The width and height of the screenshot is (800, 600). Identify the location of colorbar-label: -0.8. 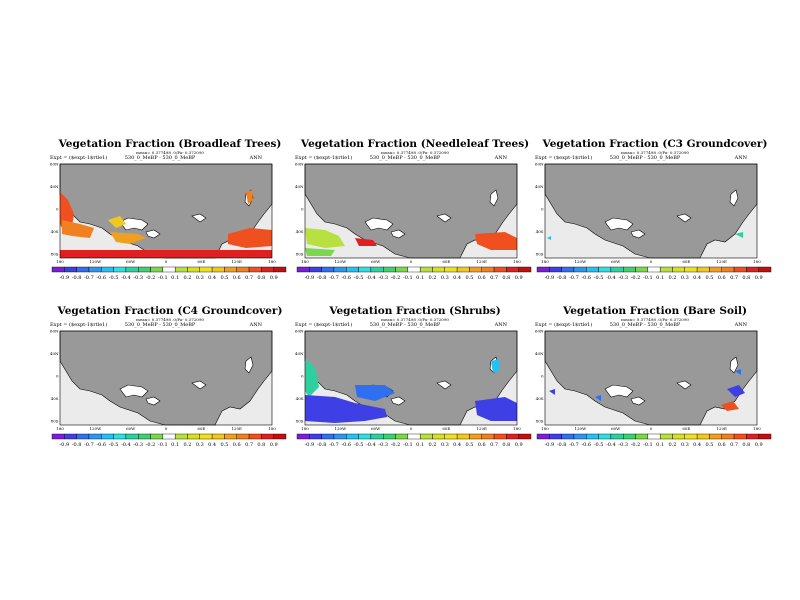
(562, 278).